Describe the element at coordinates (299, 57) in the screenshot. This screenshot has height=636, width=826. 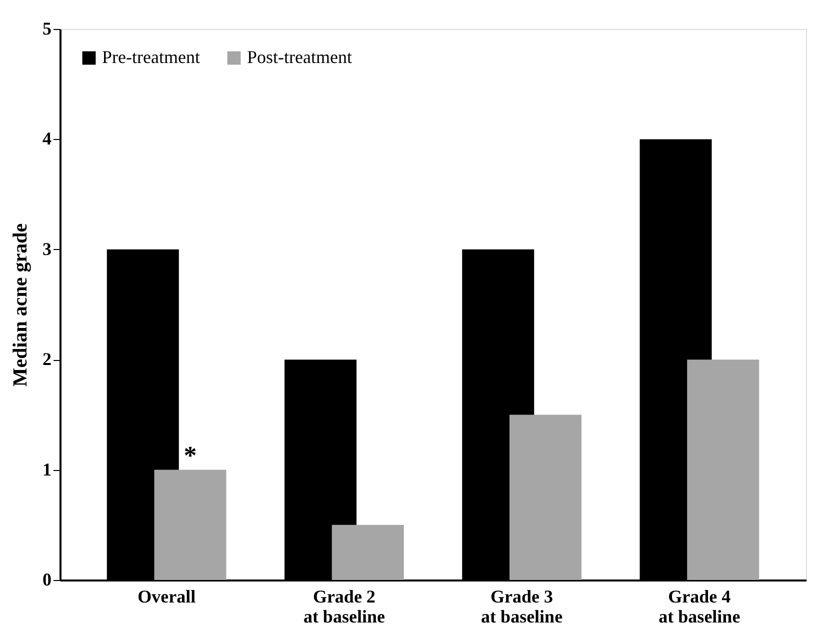
I see `legend-label: Post-treatment` at that location.